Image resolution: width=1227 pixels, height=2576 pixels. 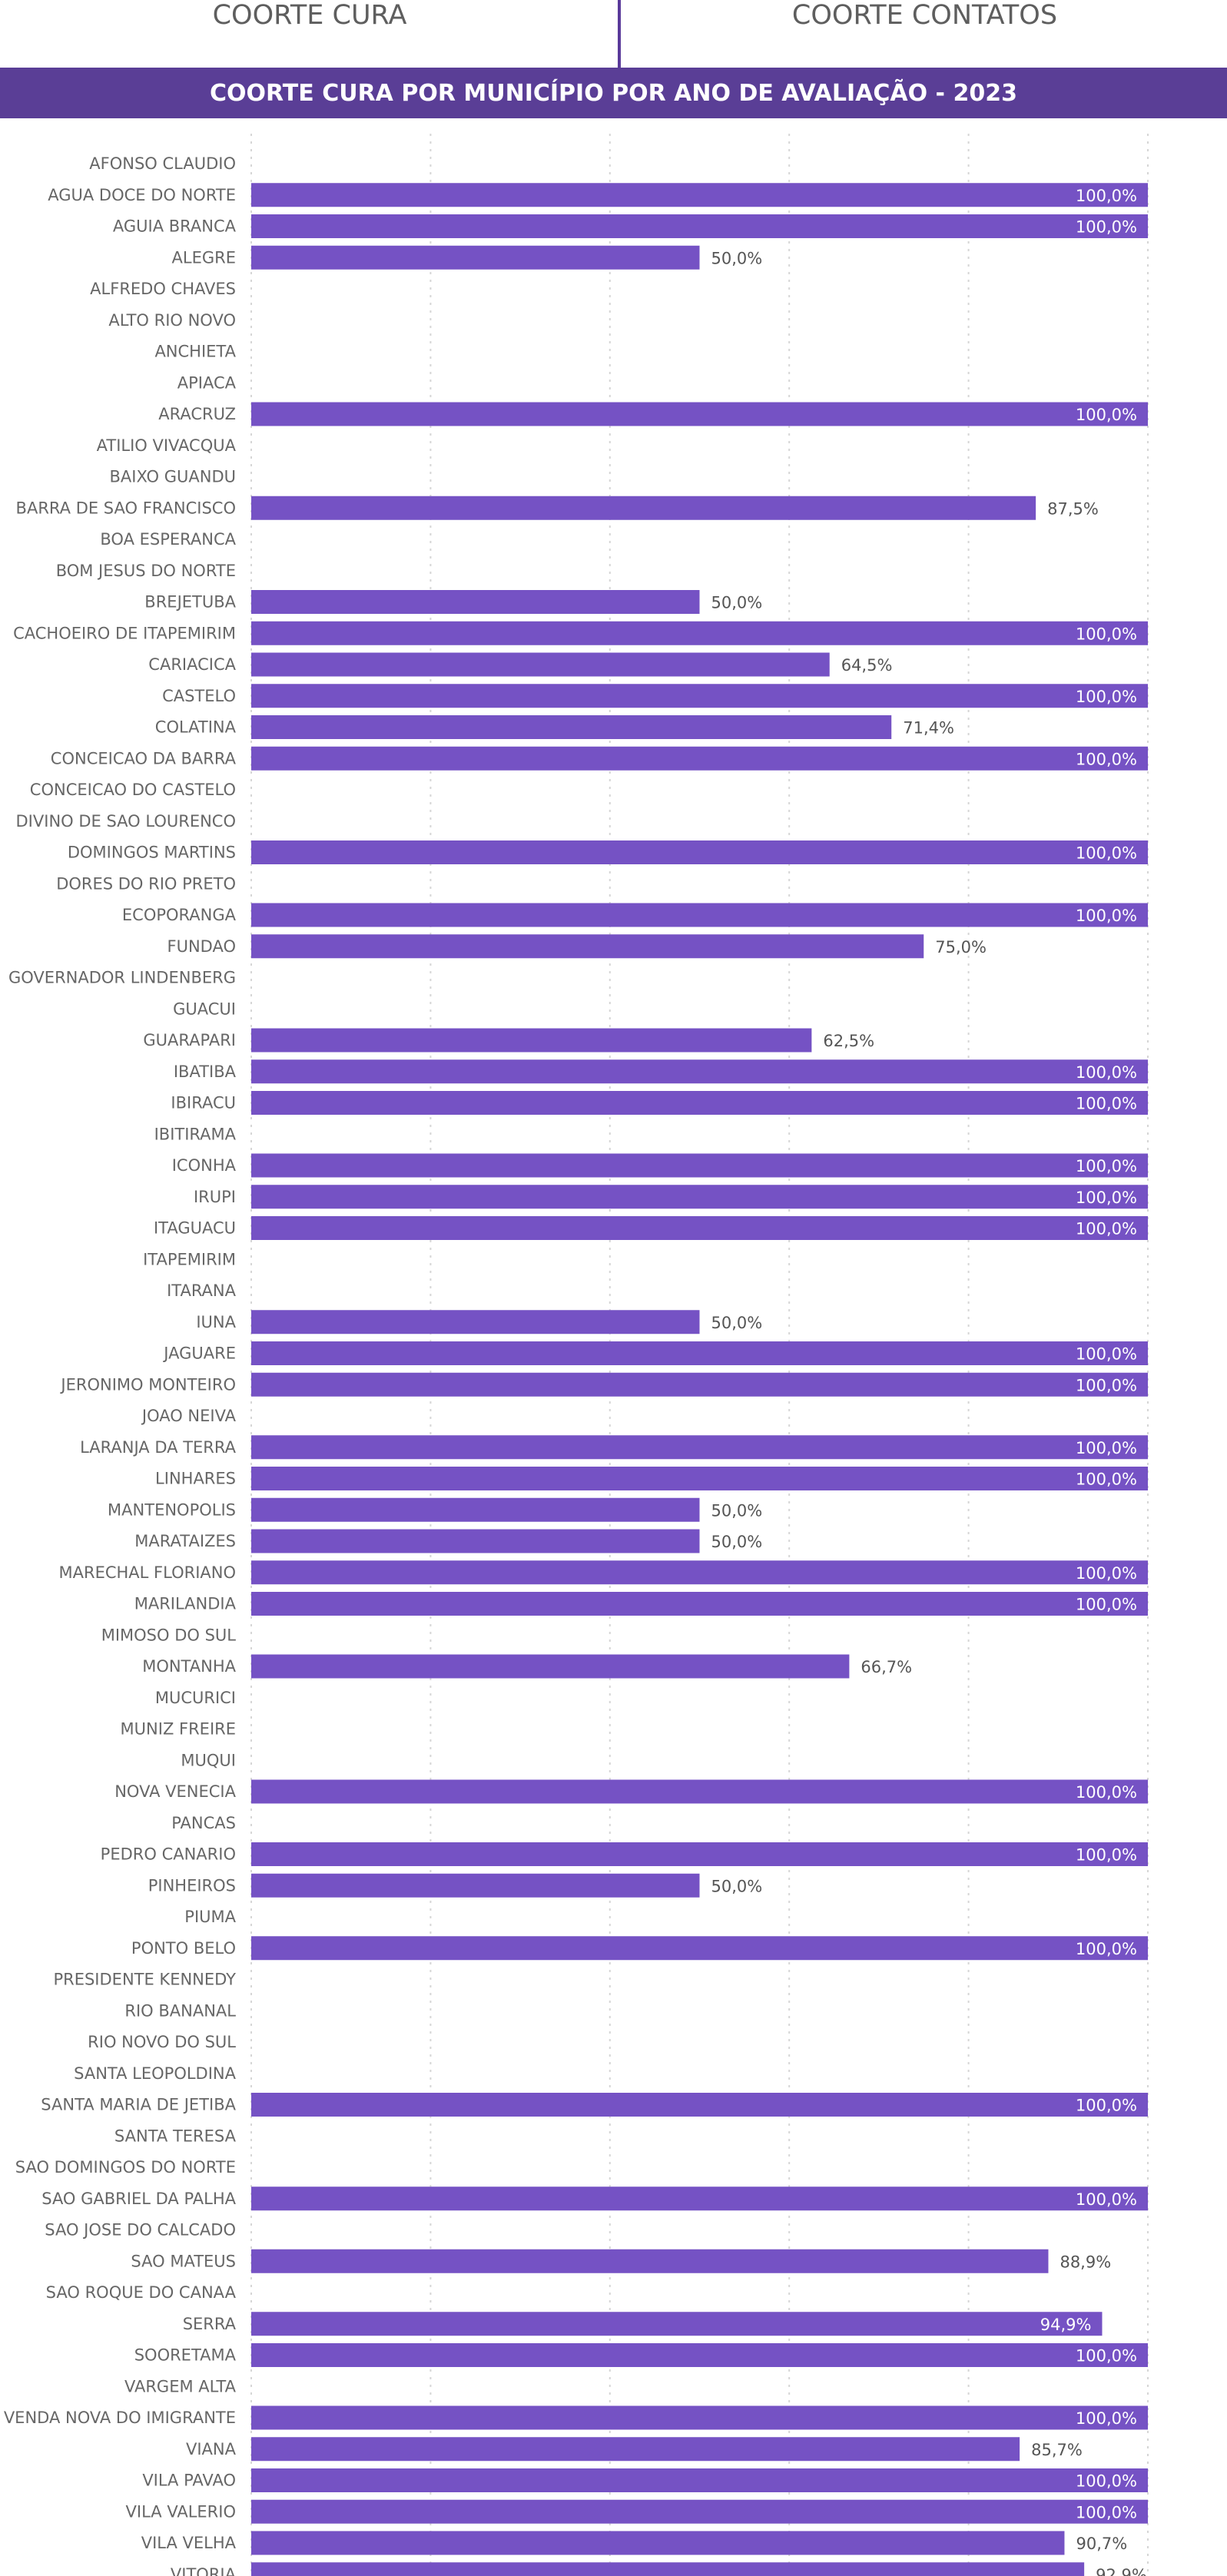 I want to click on data-label: 85,7%, so click(x=1057, y=2450).